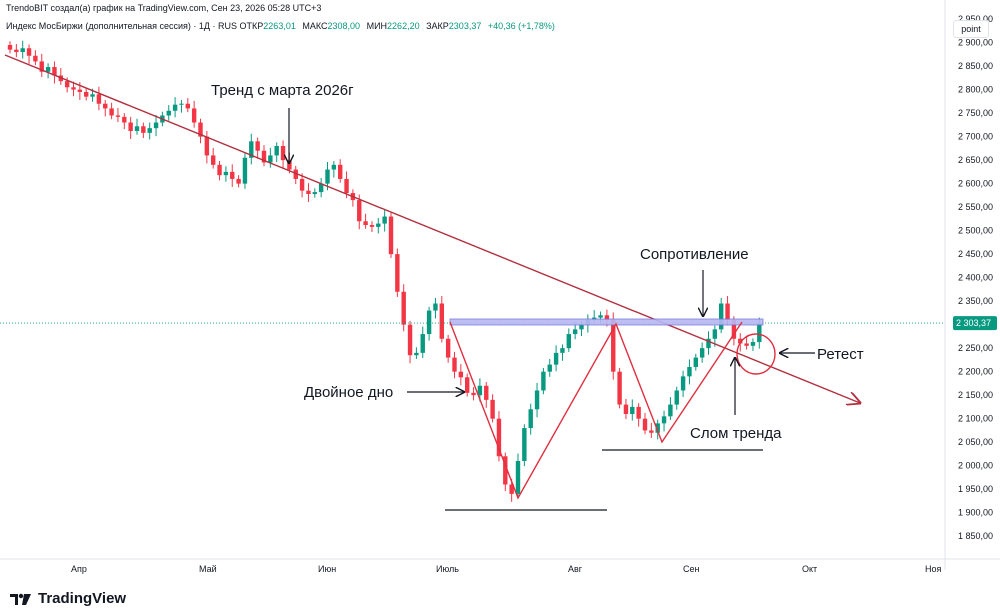  What do you see at coordinates (973, 323) in the screenshot?
I see `last-price-label: 2 303,37` at bounding box center [973, 323].